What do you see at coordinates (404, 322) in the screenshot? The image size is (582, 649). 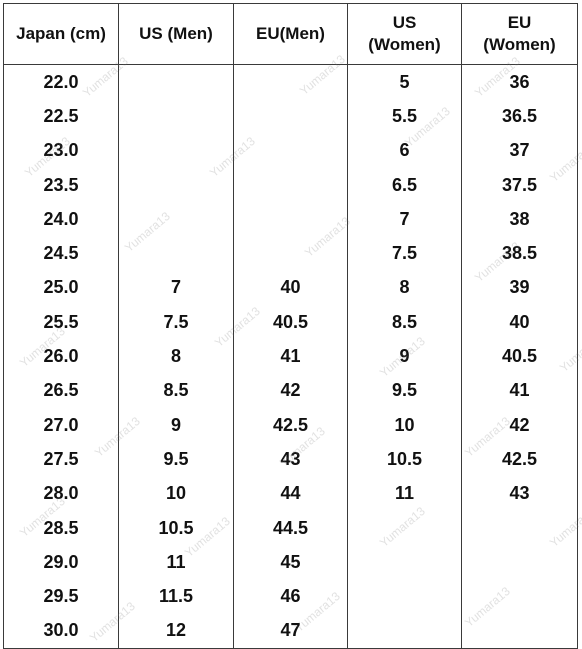 I see `cell-us-women: 8.5` at bounding box center [404, 322].